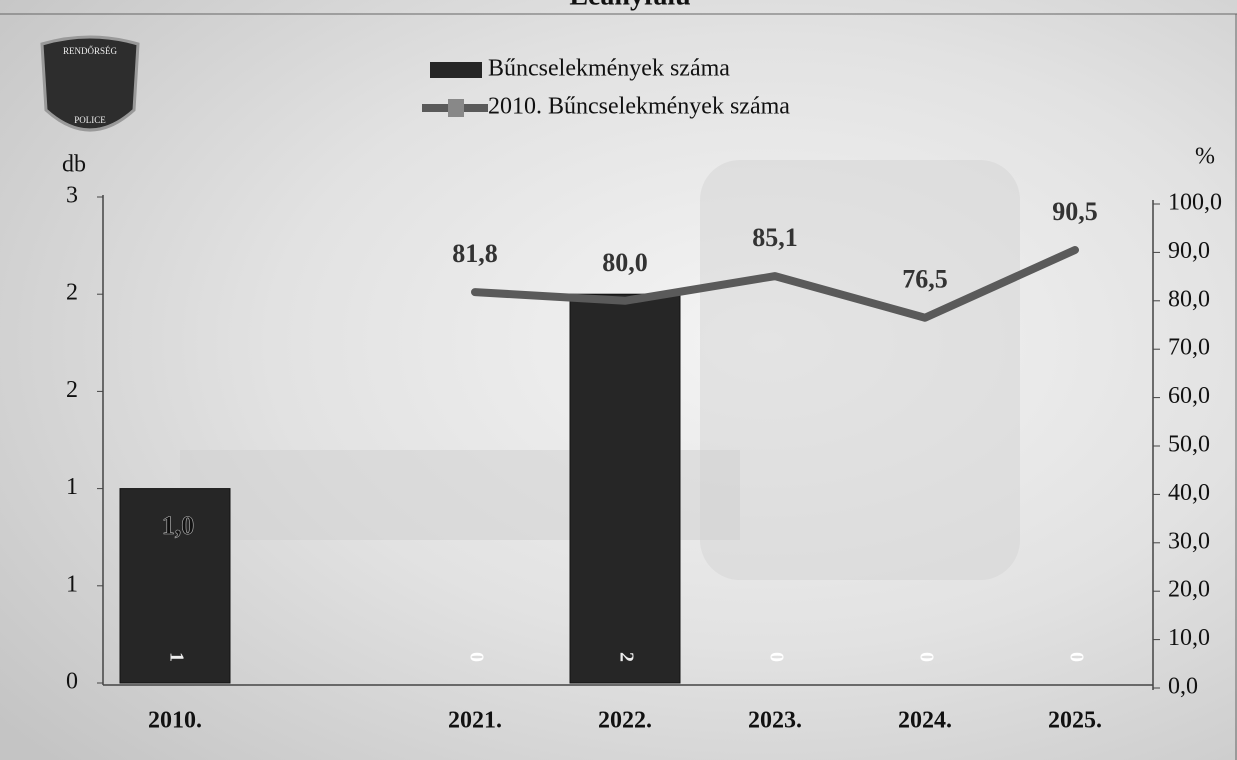 The image size is (1237, 760). What do you see at coordinates (1189, 396) in the screenshot?
I see `y2-tick-label: 60,0` at bounding box center [1189, 396].